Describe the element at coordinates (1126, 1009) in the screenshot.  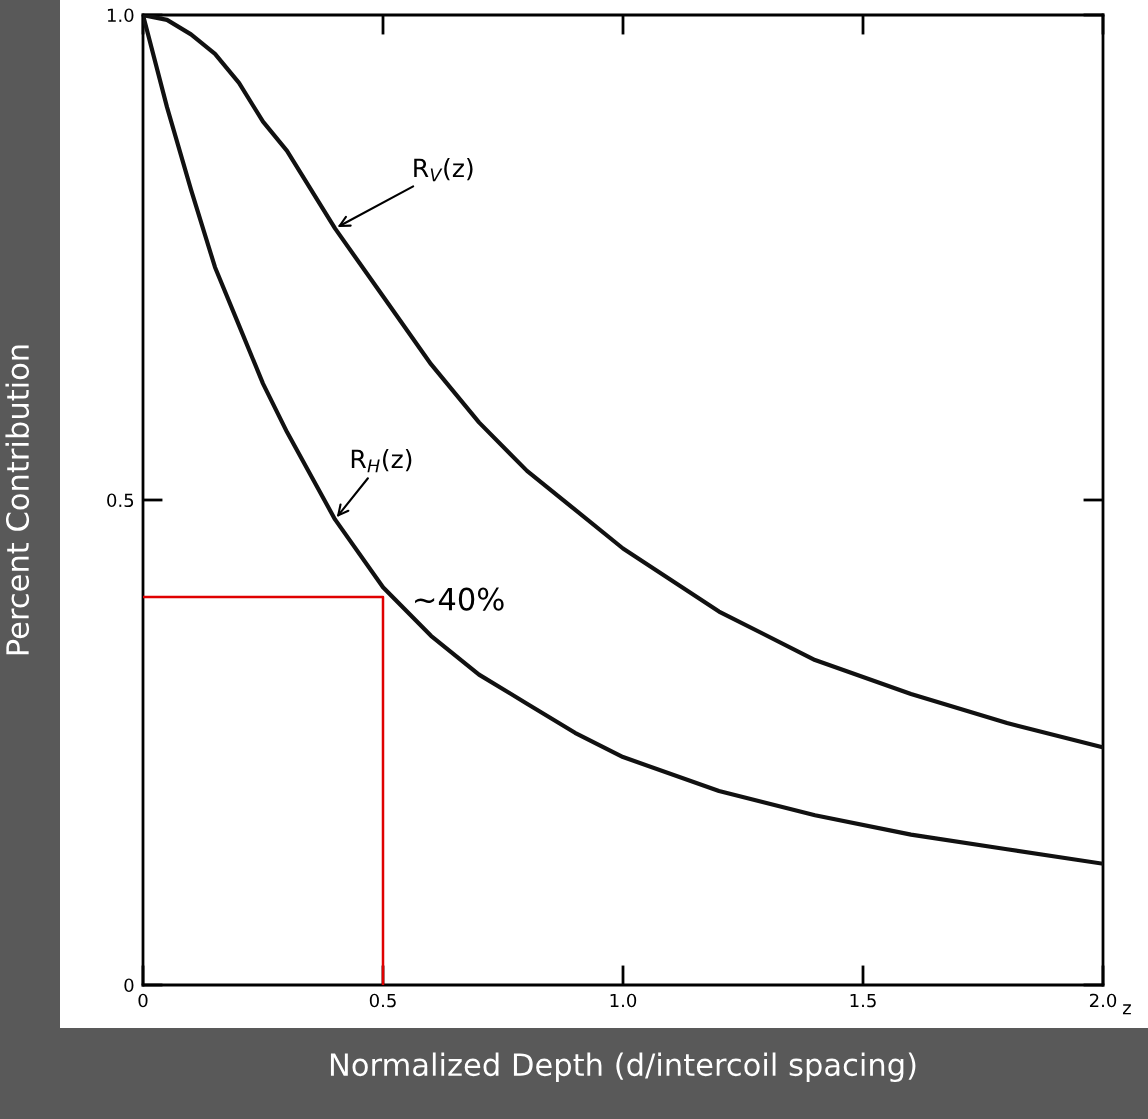
I see `text: z` at that location.